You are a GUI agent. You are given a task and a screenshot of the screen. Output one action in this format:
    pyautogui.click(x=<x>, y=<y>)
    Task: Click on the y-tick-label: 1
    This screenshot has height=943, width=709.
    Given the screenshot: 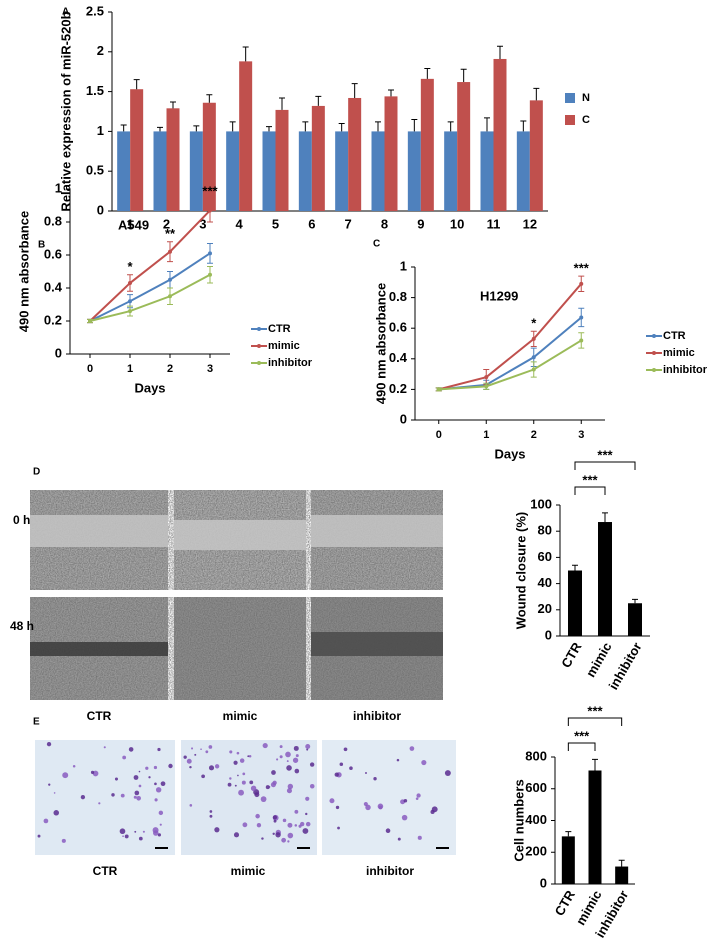 What is the action you would take?
    pyautogui.click(x=100, y=130)
    